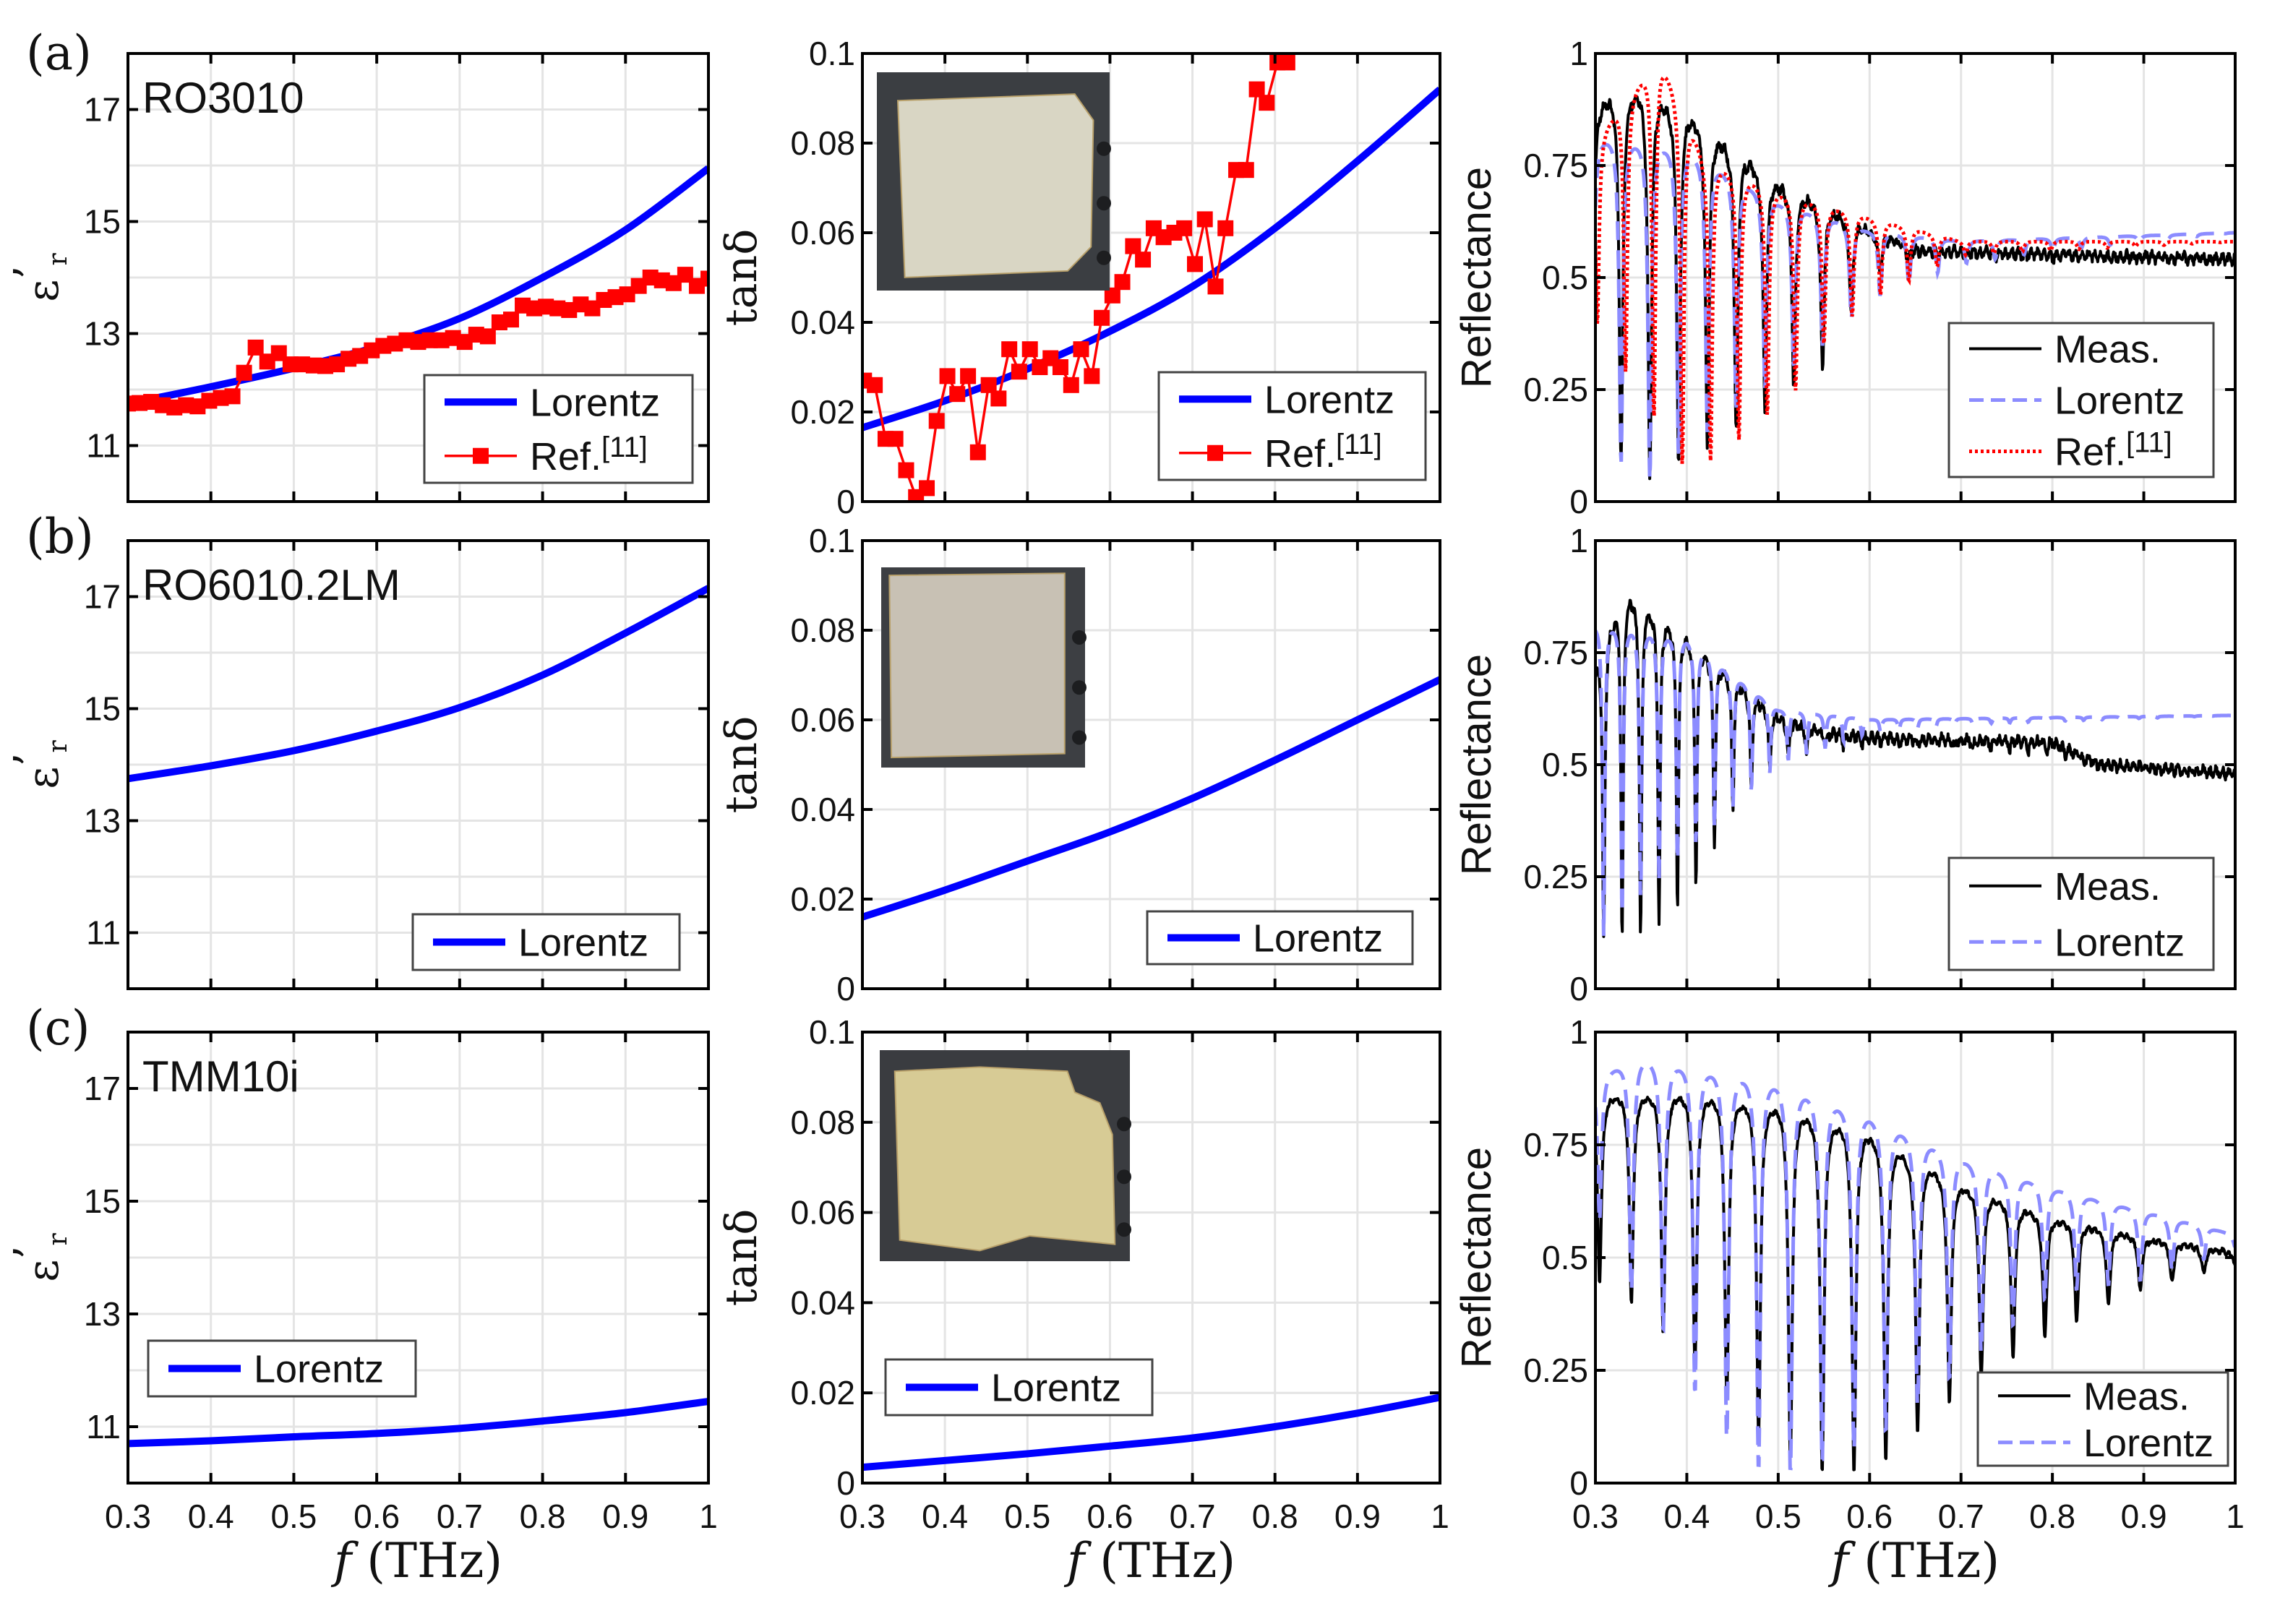  I want to click on y-axis-label: Reflectance, so click(1476, 1257).